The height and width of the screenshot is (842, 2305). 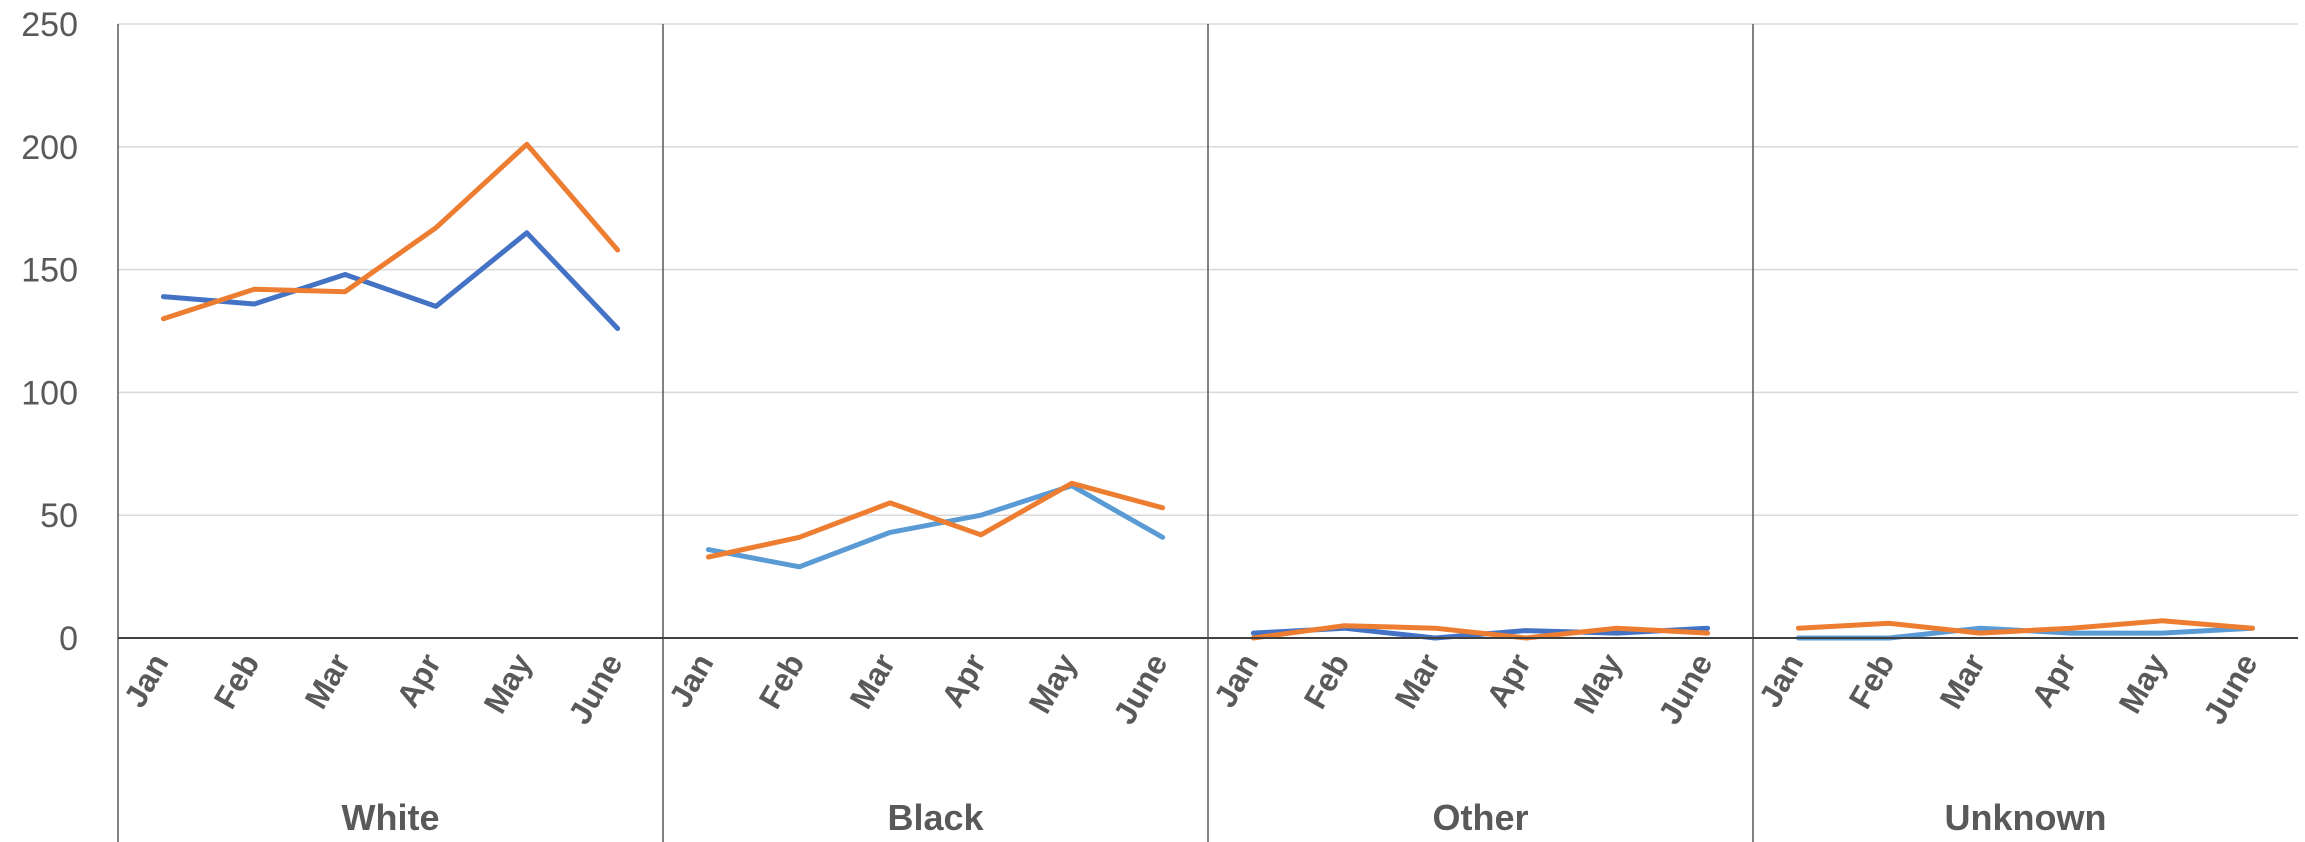 What do you see at coordinates (49, 332) in the screenshot?
I see `y-axis-tick-labels: 0 50 100 150 200 250` at bounding box center [49, 332].